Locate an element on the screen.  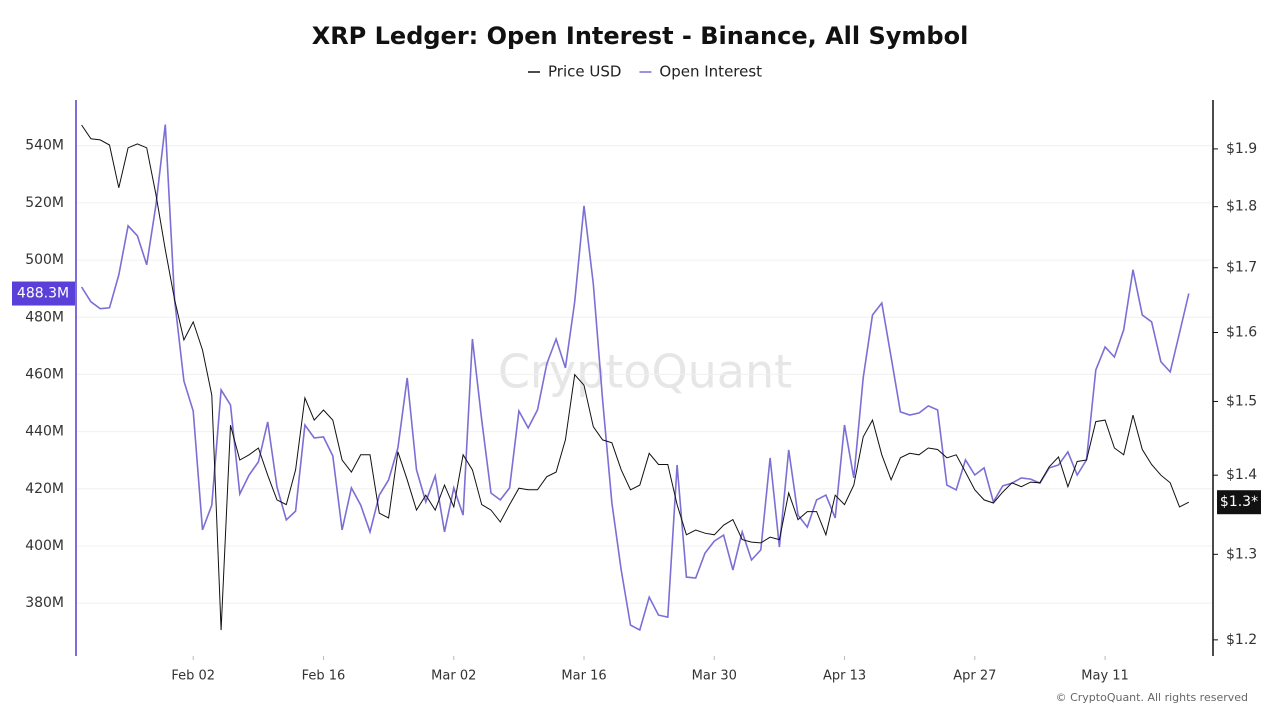
x-tick-label: Feb 02 is located at coordinates (193, 676).